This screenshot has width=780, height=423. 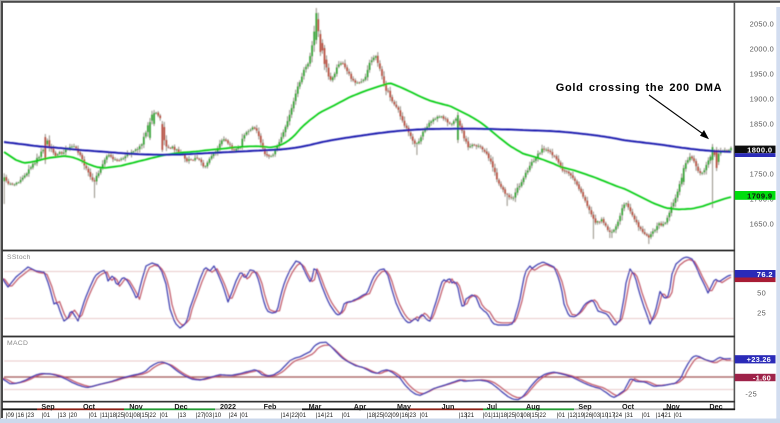 I want to click on svg-text: -1.60, so click(x=762, y=377).